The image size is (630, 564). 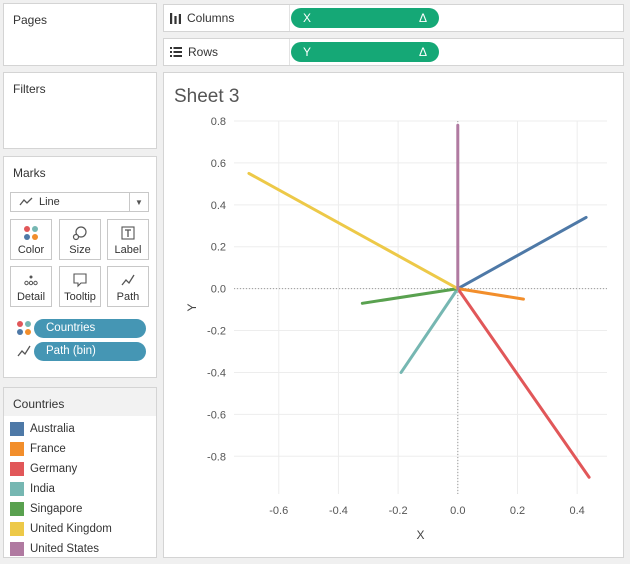 I want to click on y-axis-title: Y, so click(x=192, y=307).